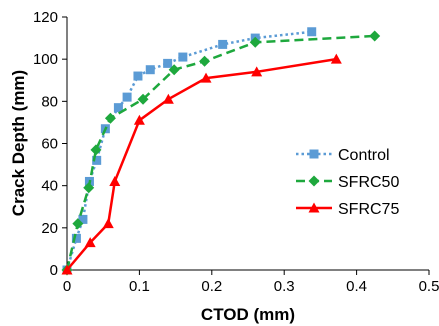 This screenshot has height=326, width=439. Describe the element at coordinates (368, 182) in the screenshot. I see `legend-label: SFRC50` at that location.